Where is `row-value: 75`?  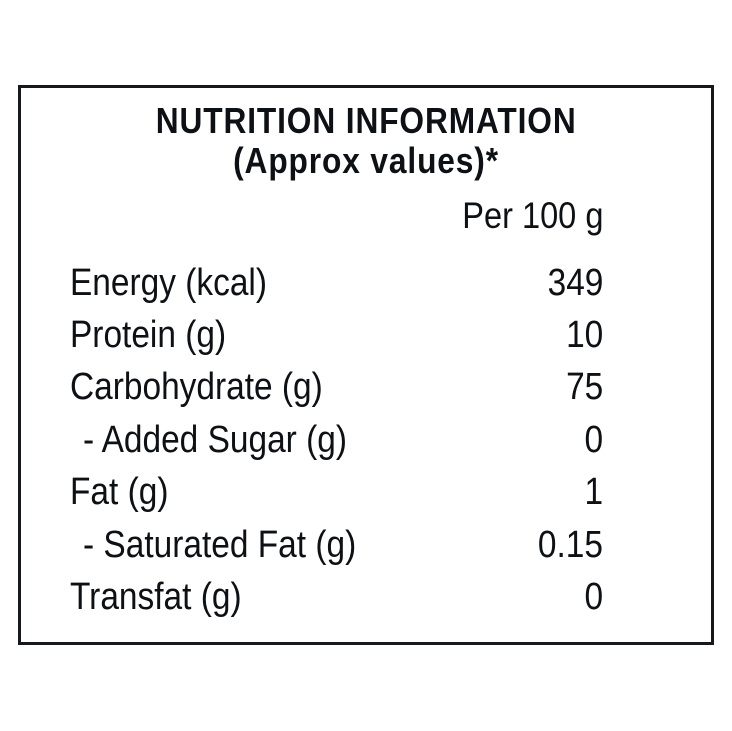
row-value: 75 is located at coordinates (584, 387).